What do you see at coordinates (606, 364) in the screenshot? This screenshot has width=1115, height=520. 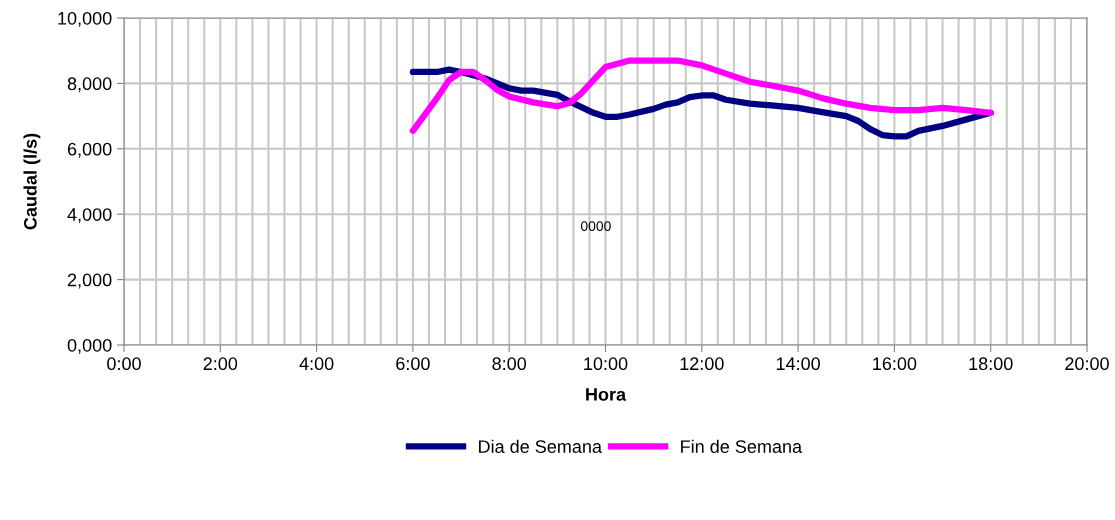 I see `x-tick-label: 10:00` at bounding box center [606, 364].